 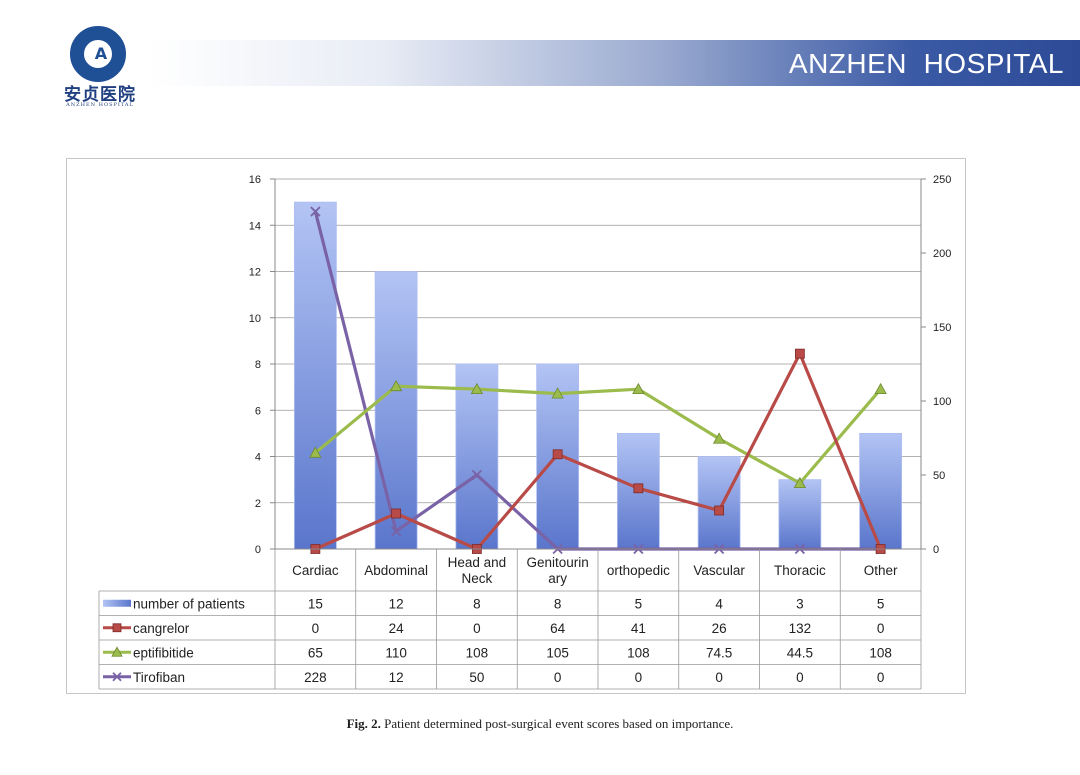 I want to click on x-tick-label-3-0: Genitourin, so click(x=557, y=562).